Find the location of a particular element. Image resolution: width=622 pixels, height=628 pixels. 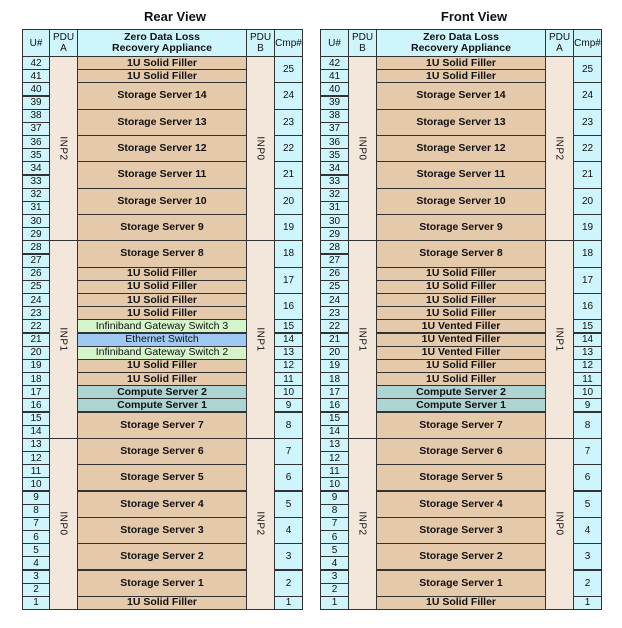

rear-u-number: 16 is located at coordinates (36, 405).